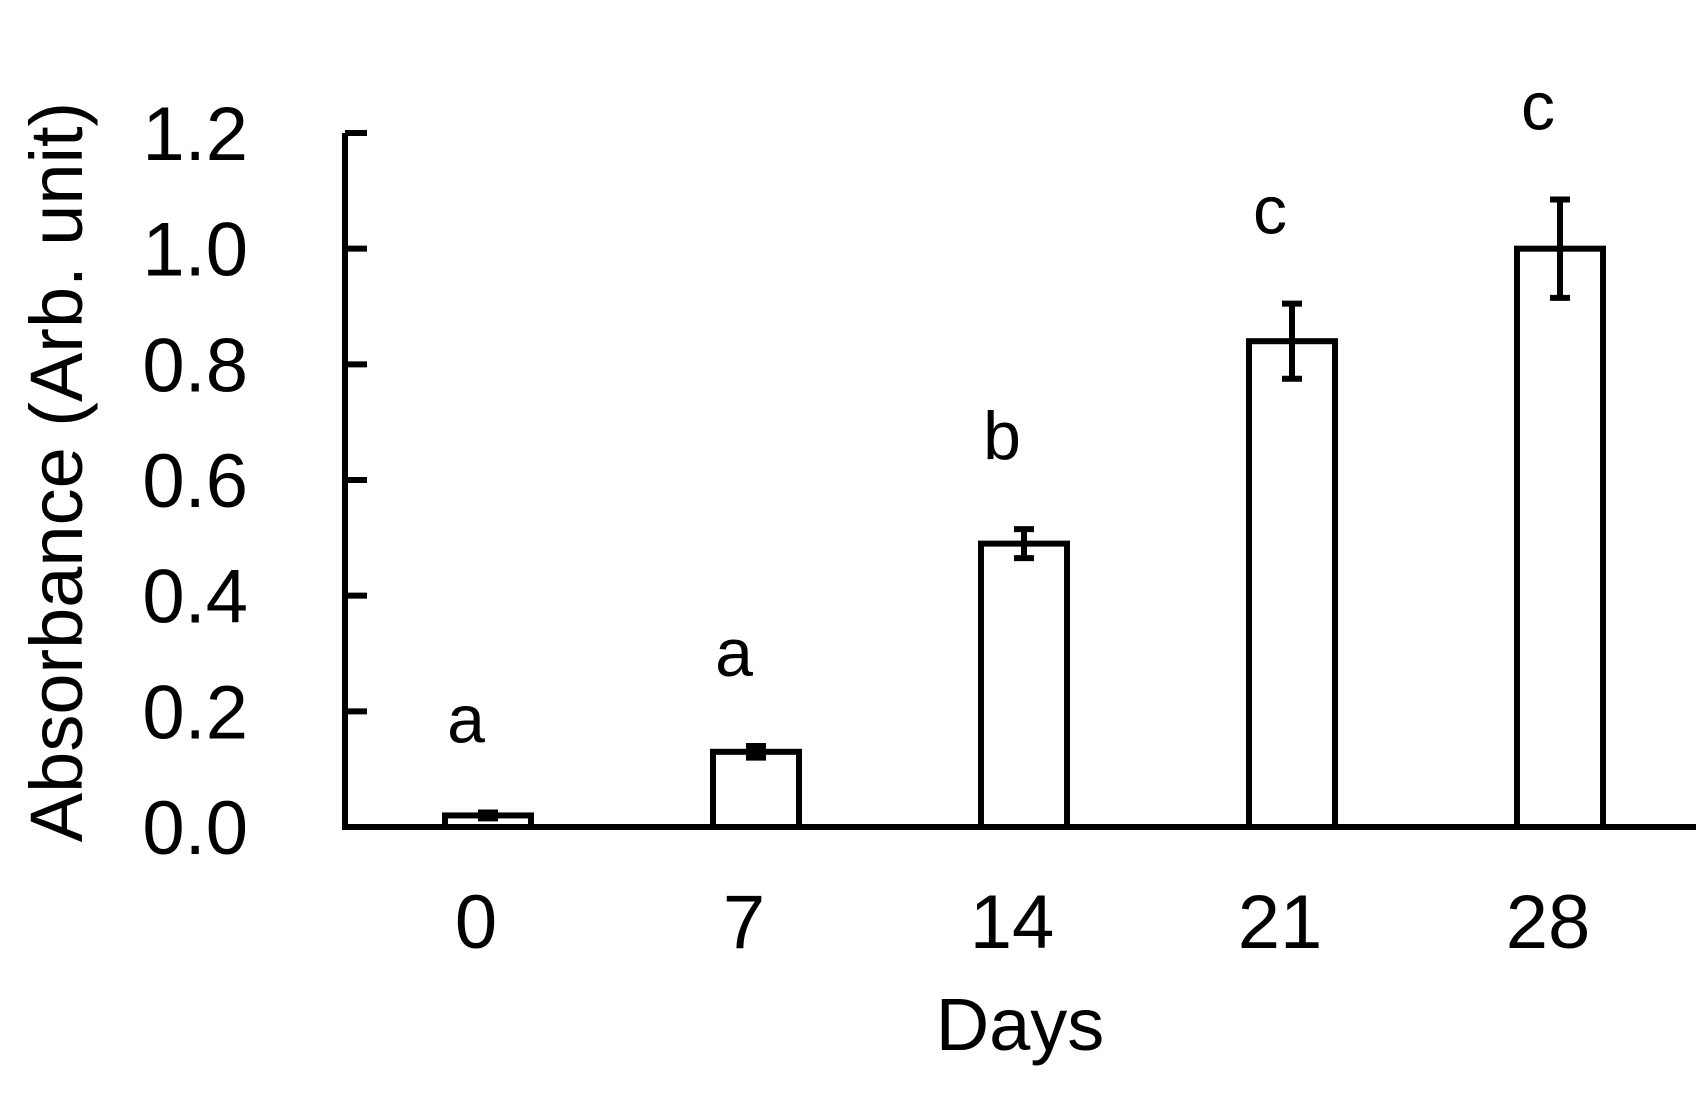 The height and width of the screenshot is (1098, 1704). What do you see at coordinates (254, 481) in the screenshot?
I see `y-axis-ticks: 0.0 0.2 0.4 0.6 0.8 1.0 1.2` at bounding box center [254, 481].